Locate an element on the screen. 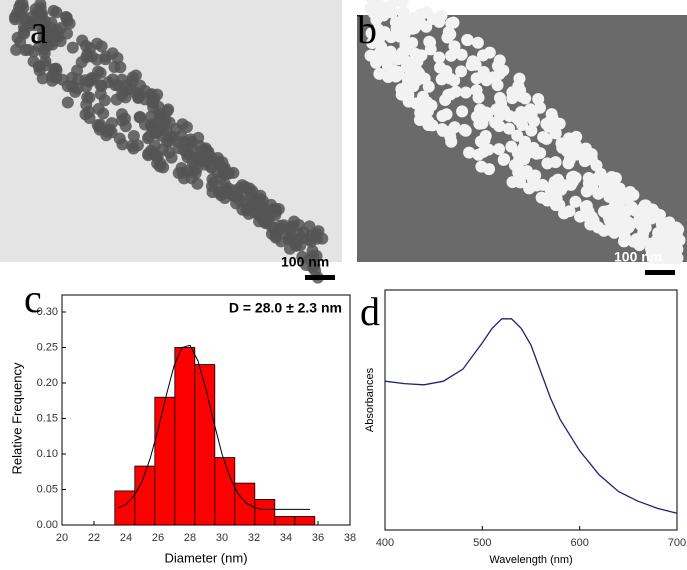 Image resolution: width=687 pixels, height=570 pixels. scale-bar is located at coordinates (660, 272).